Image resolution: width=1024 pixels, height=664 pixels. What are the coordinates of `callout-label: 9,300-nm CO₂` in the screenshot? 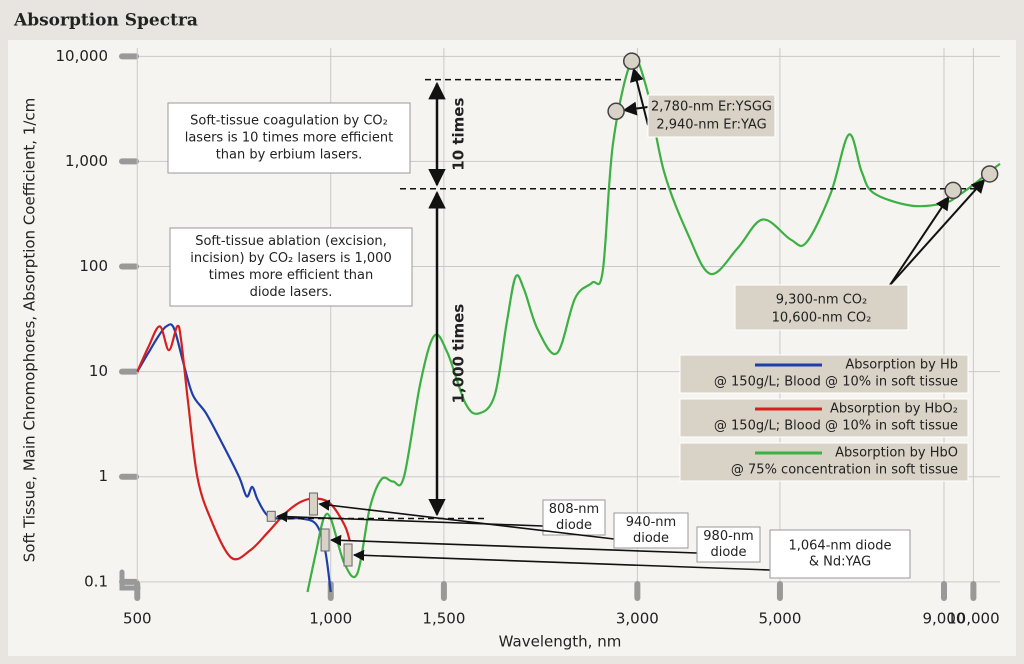 It's located at (821, 300).